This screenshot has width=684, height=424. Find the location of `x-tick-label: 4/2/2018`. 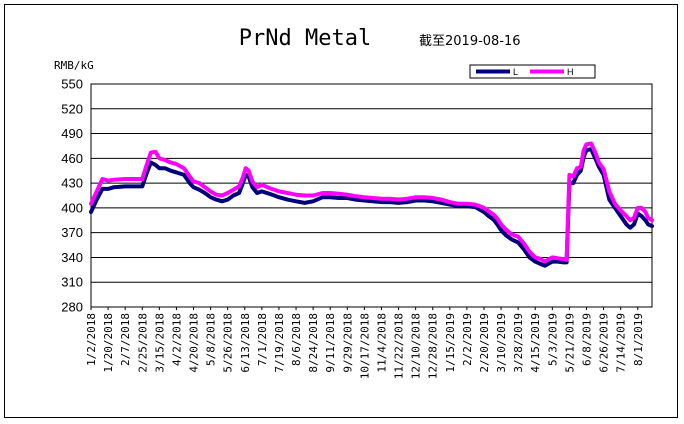

x-tick-label: 4/2/2018 is located at coordinates (176, 339).